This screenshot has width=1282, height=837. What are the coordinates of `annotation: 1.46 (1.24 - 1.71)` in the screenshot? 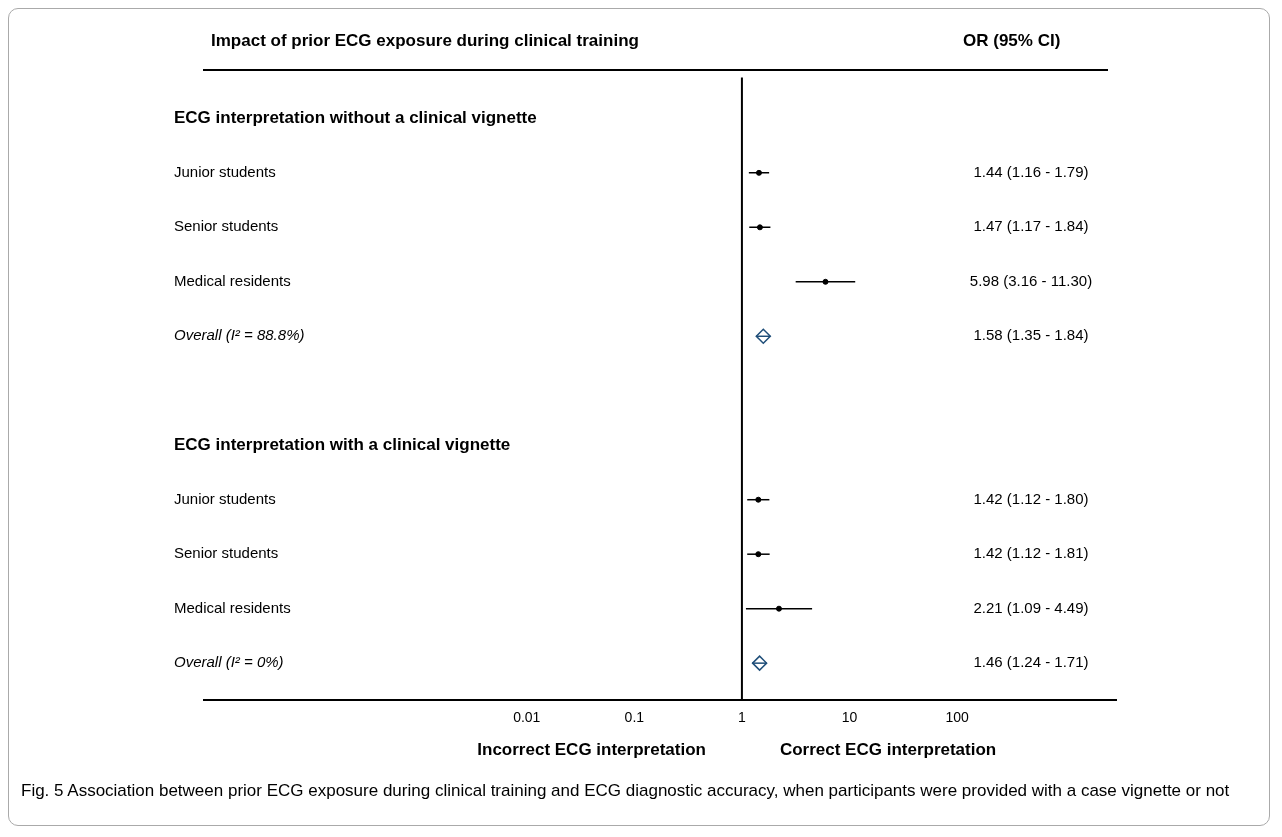 It's located at (1031, 662).